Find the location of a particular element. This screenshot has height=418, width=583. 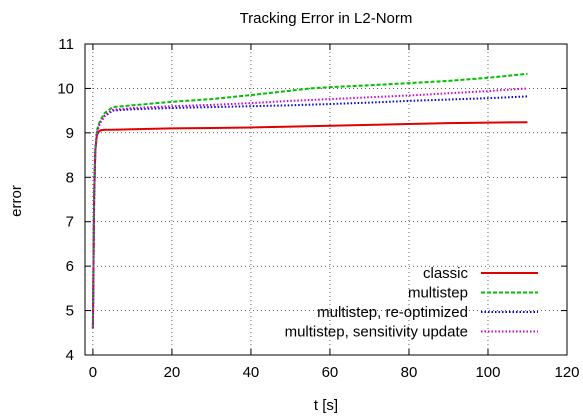

x-tick-label: 120 is located at coordinates (566, 372).